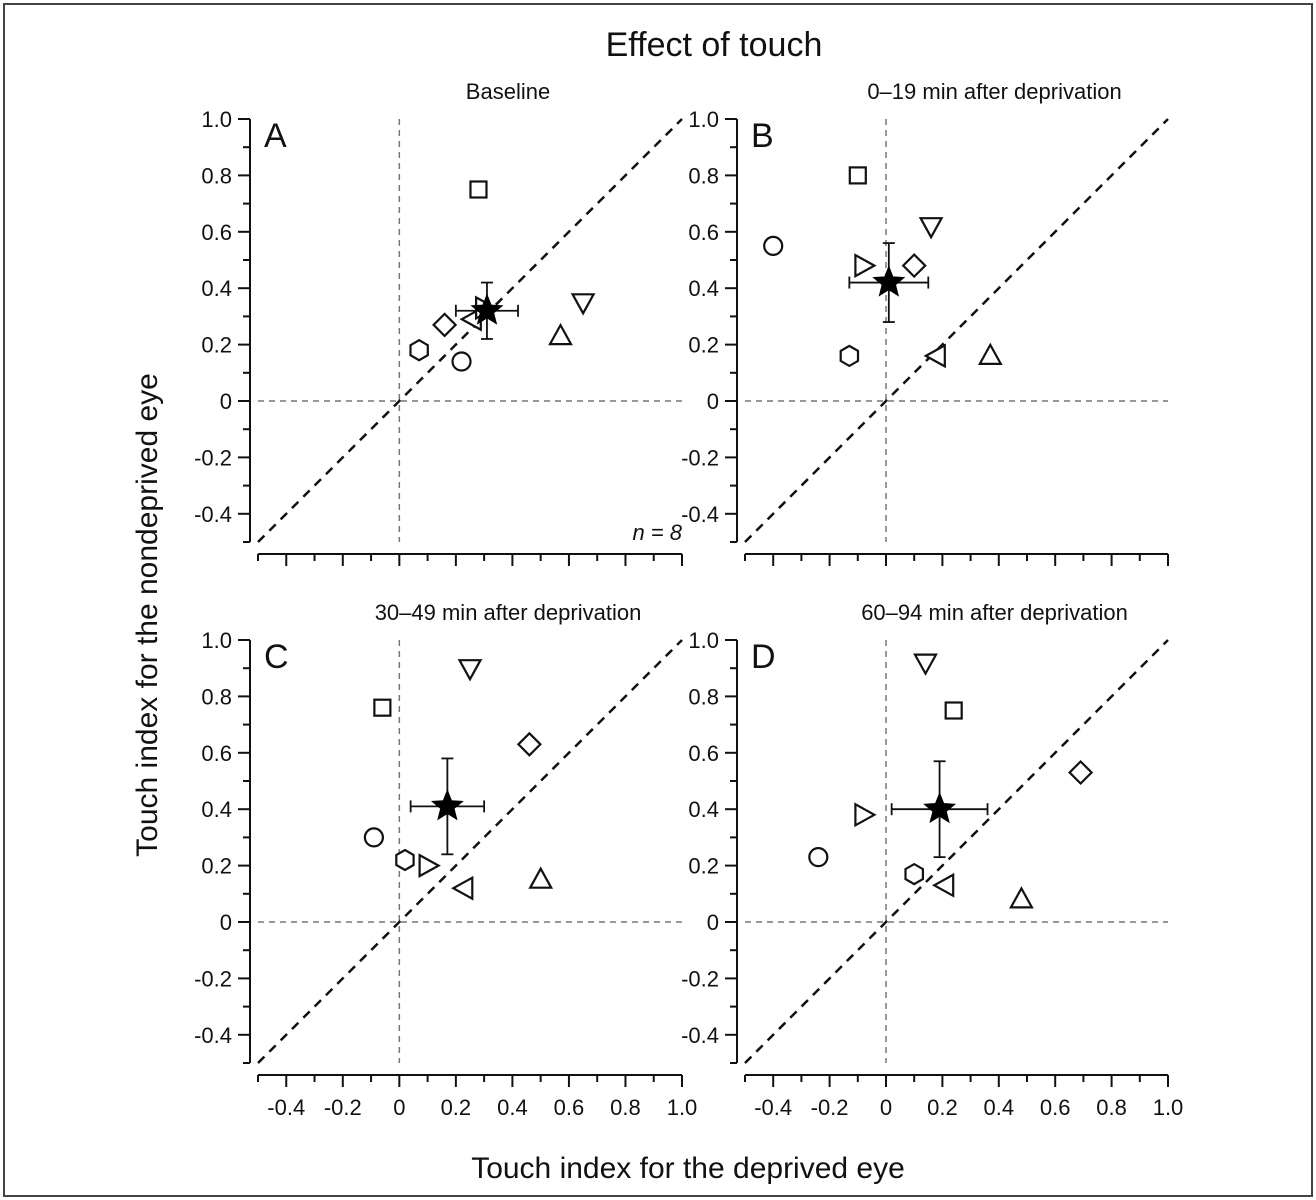 This screenshot has width=1316, height=1200. I want to click on x-axis-label: Touch index for the deprived eye, so click(688, 1168).